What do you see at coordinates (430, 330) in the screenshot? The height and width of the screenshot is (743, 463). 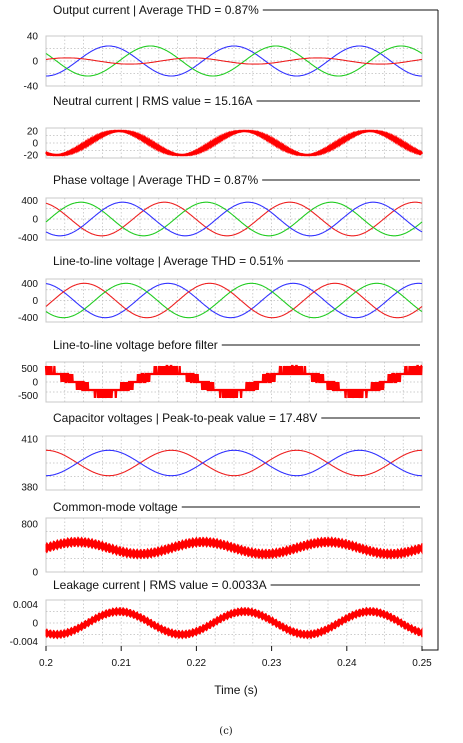 I see `bracket-line` at bounding box center [430, 330].